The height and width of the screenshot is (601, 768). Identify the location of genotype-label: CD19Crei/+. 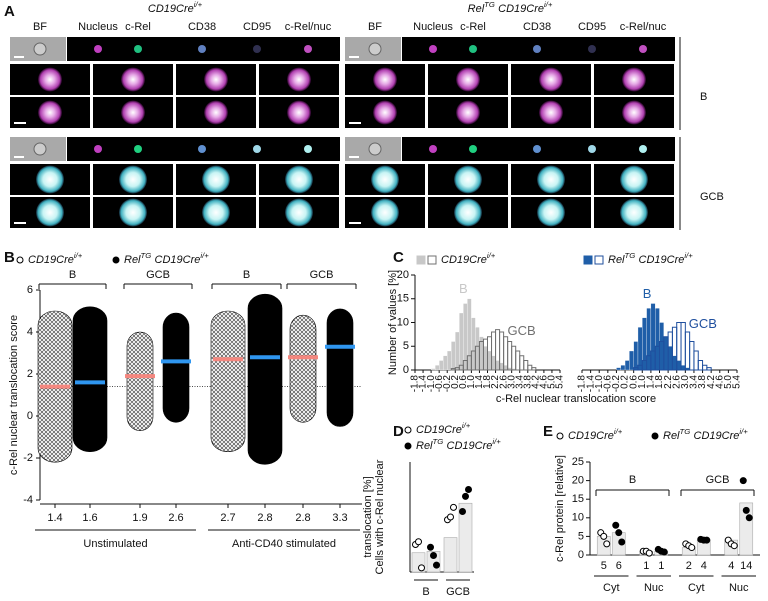
(175, 7).